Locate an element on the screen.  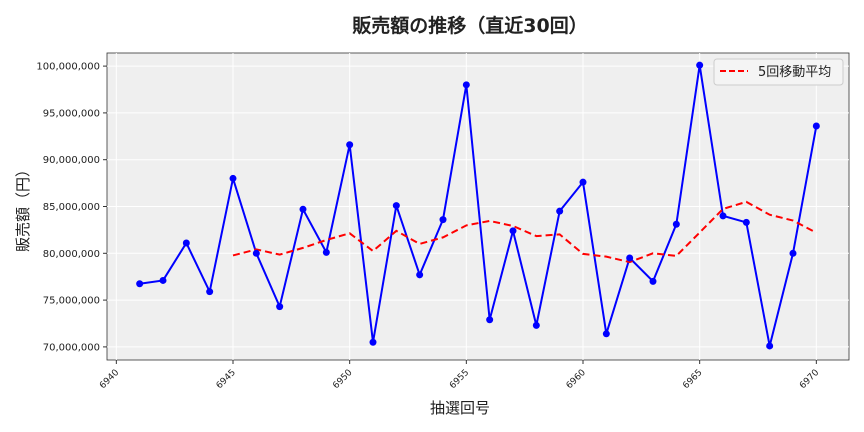
y-tick-label: 85,000,000 is located at coordinates (71, 207).